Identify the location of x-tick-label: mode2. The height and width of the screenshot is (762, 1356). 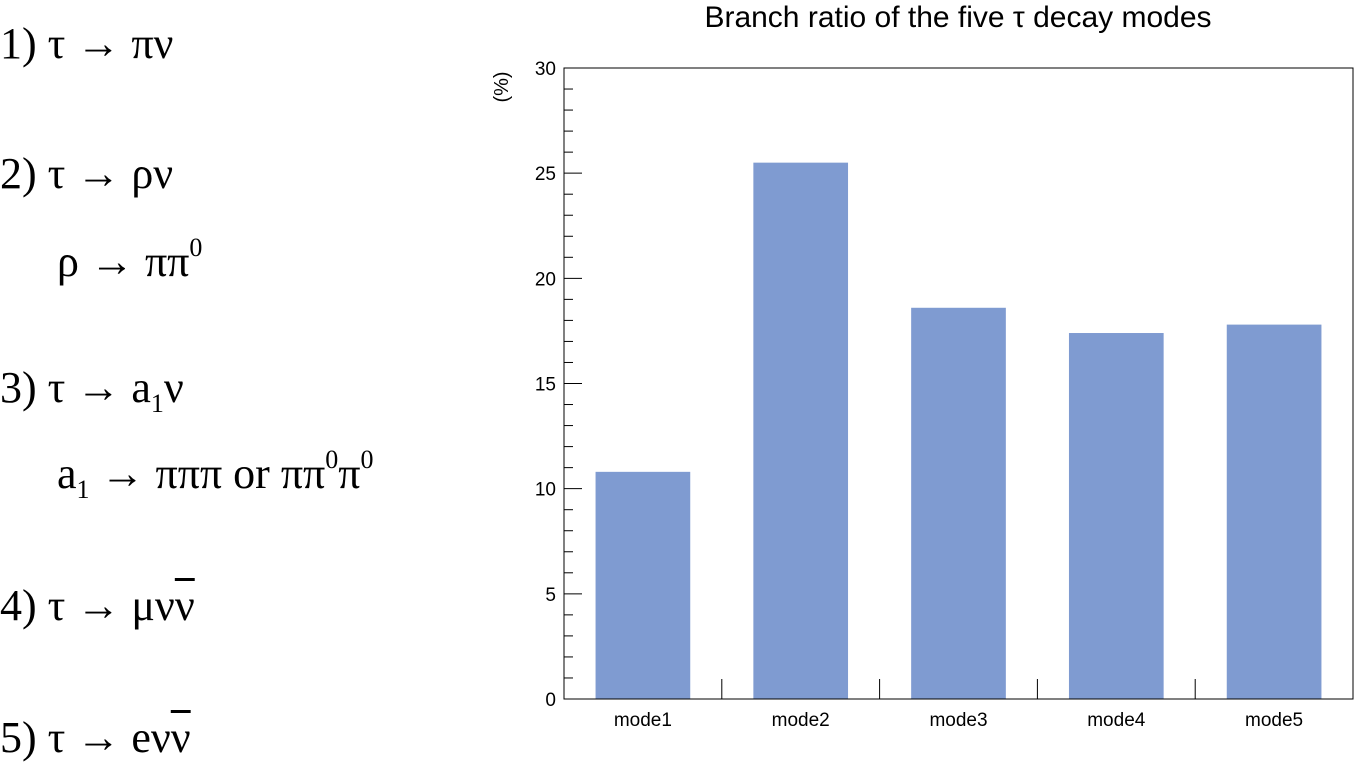
(801, 720).